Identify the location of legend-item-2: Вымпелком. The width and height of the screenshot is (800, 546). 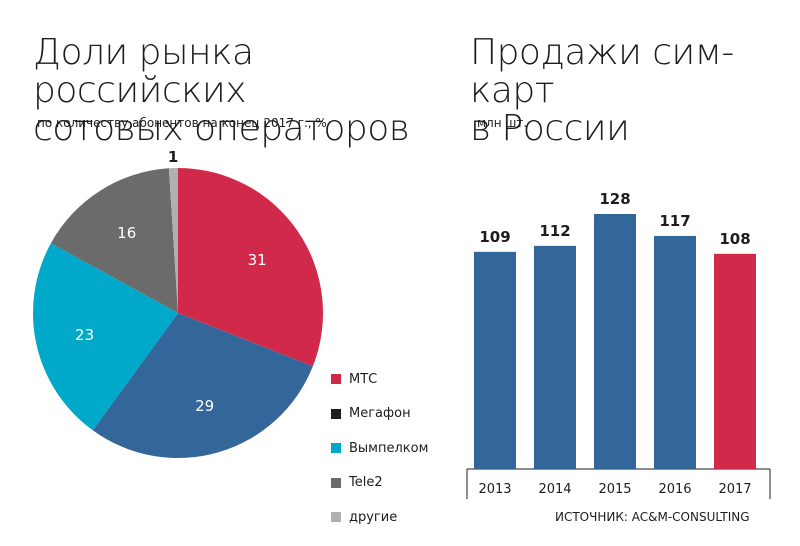
(379, 448).